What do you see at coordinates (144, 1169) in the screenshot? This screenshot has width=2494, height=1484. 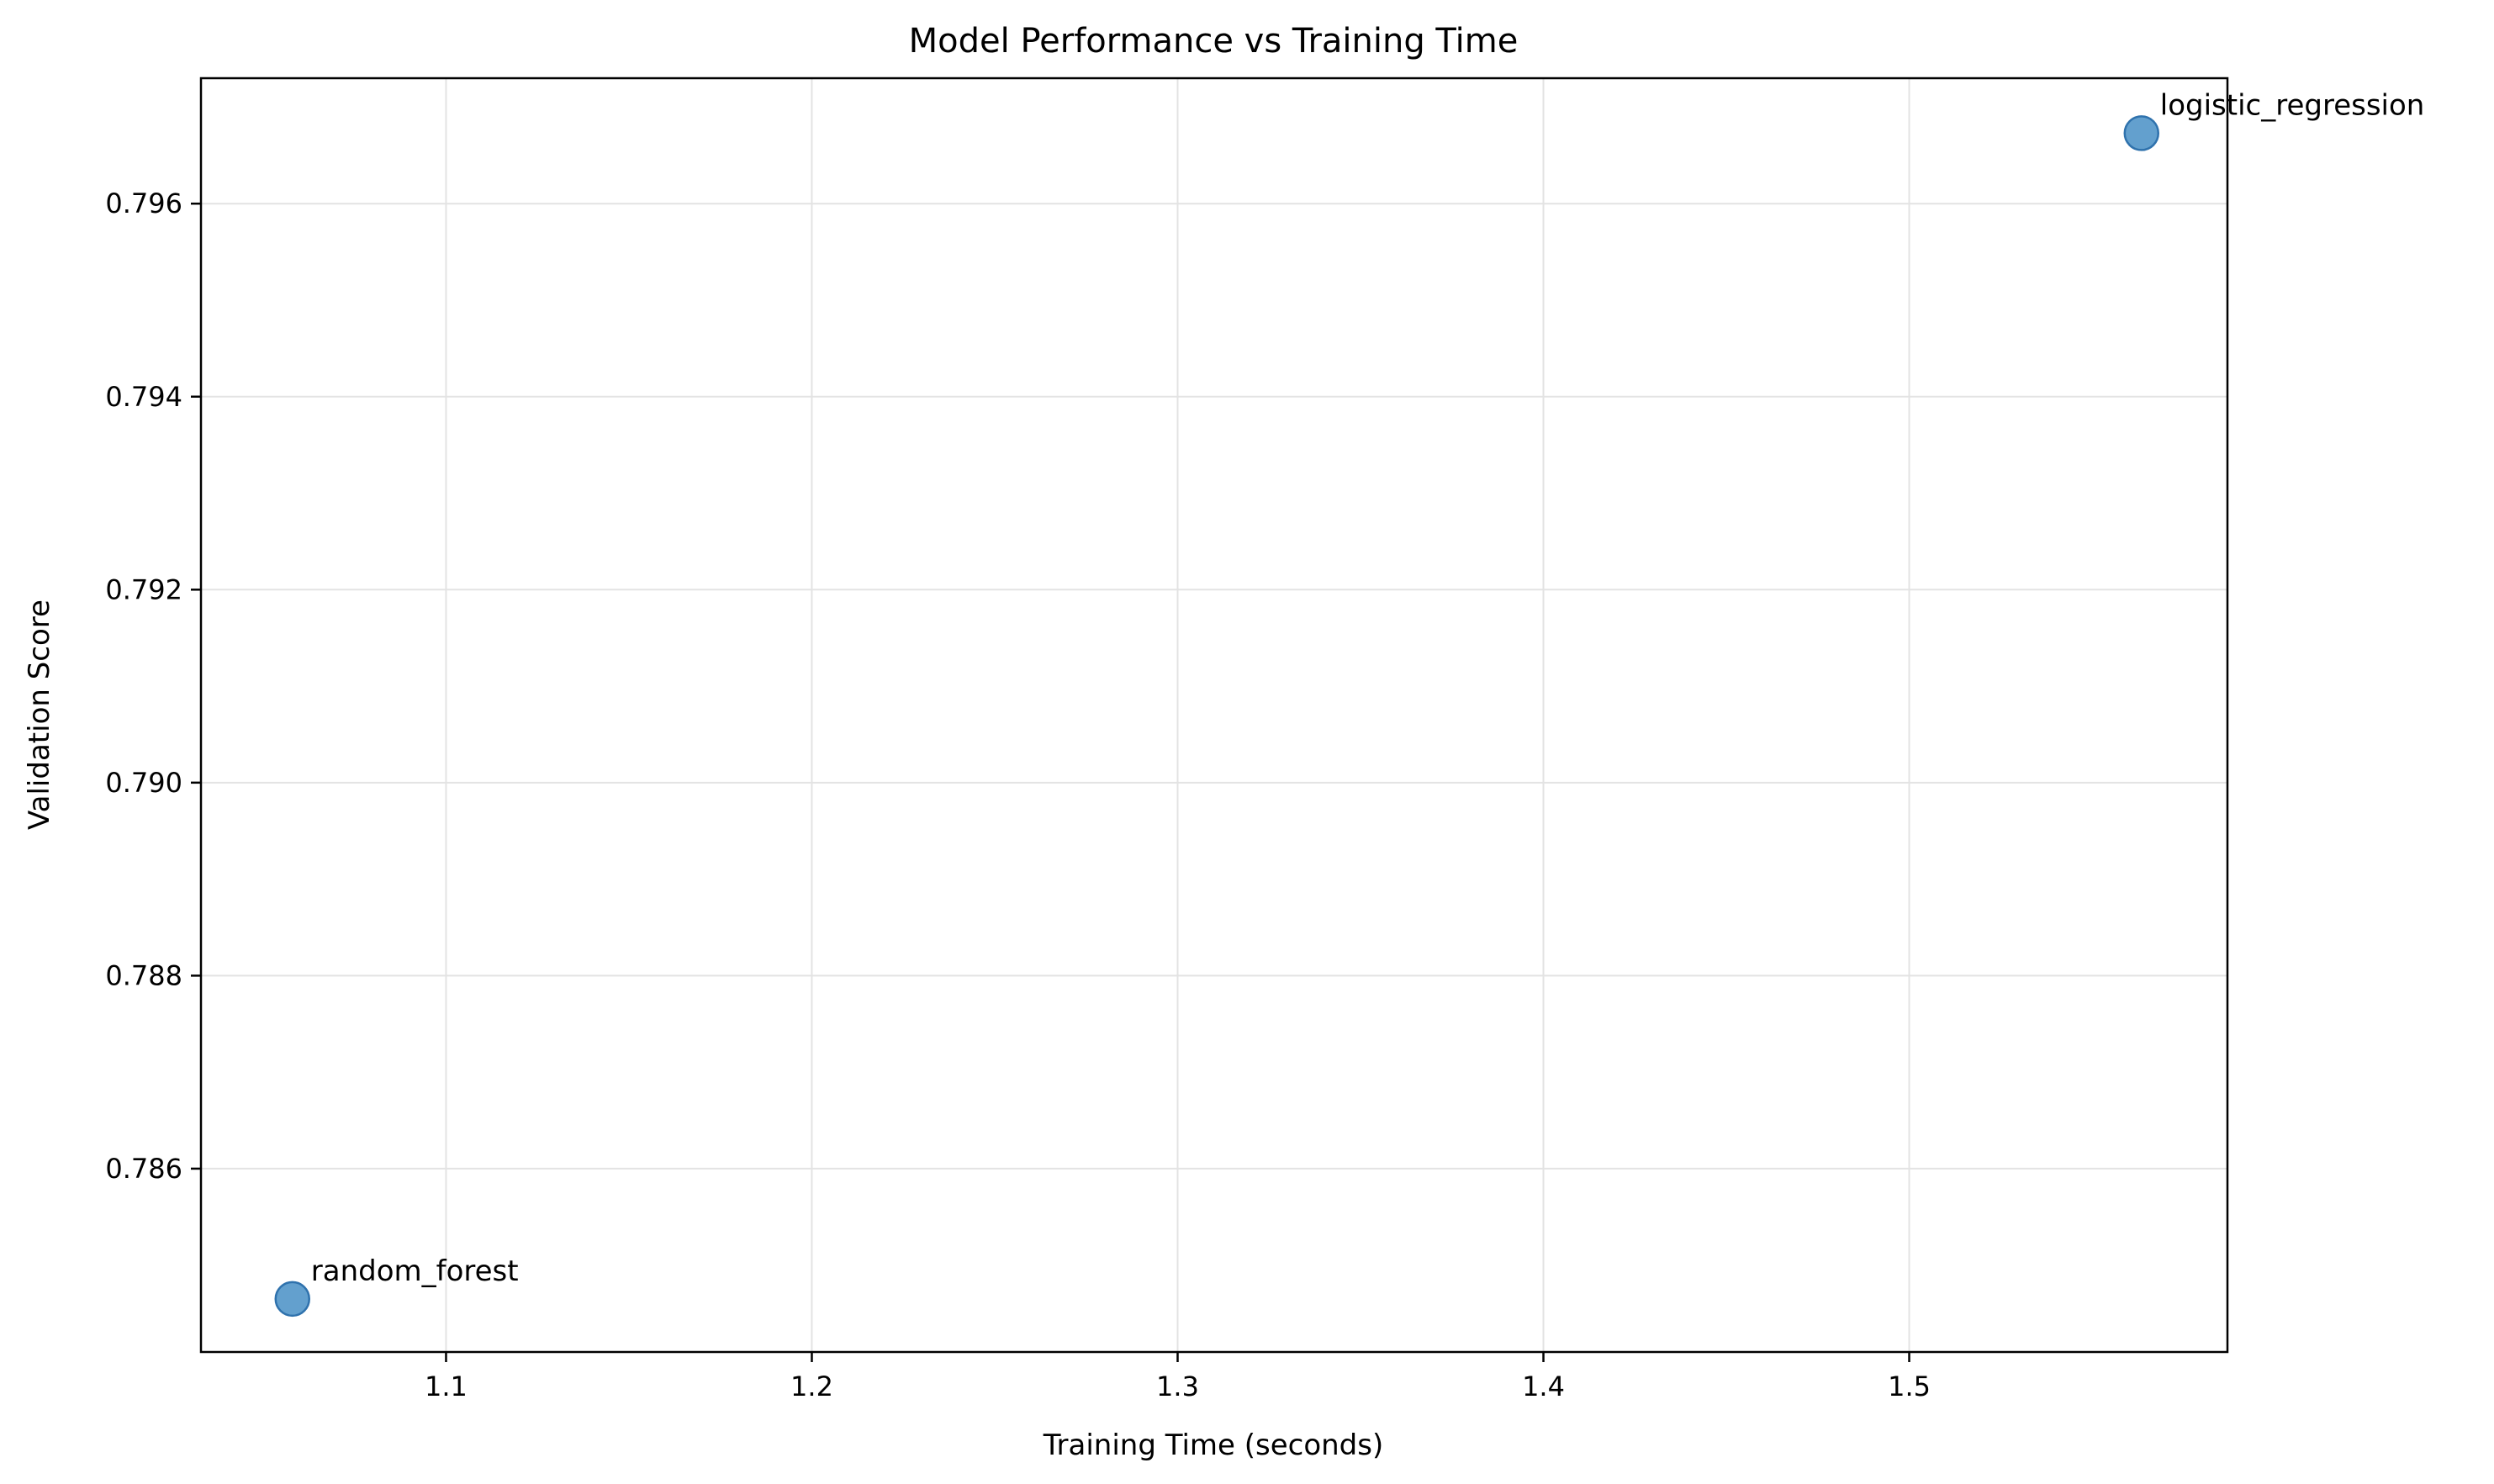 I see `y-tick-label: 0.786` at bounding box center [144, 1169].